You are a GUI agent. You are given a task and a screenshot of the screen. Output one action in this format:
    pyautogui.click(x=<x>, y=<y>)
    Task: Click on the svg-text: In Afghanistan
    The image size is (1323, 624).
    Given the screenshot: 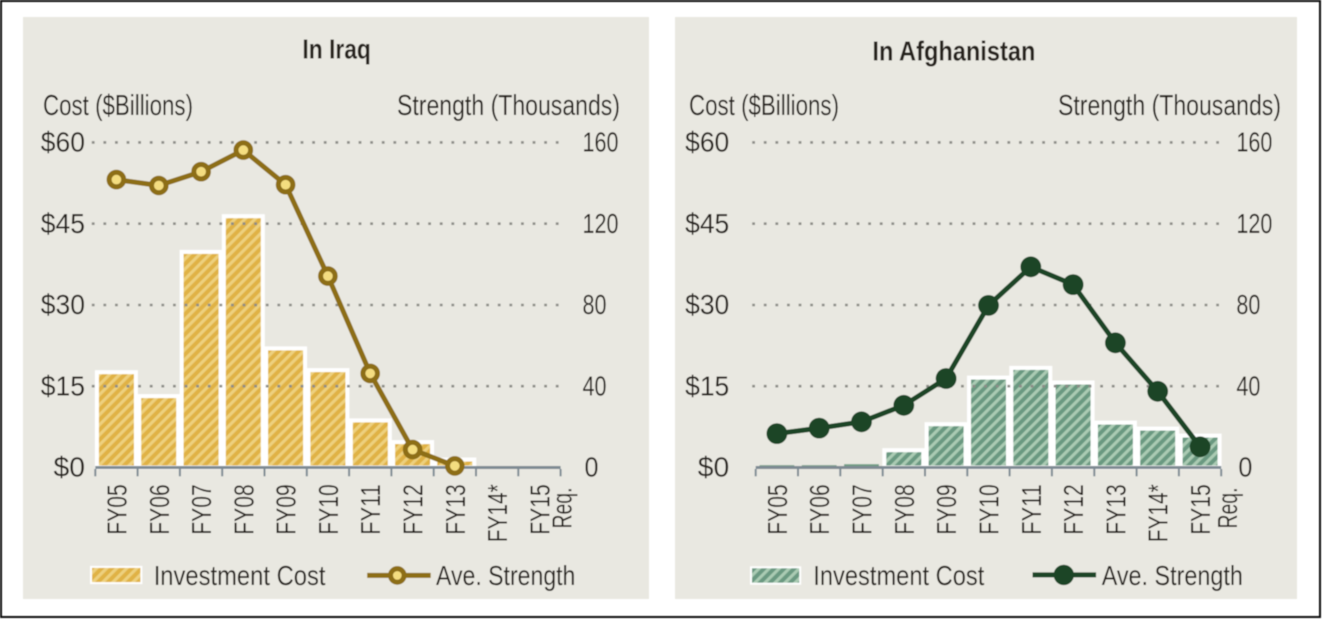 What is the action you would take?
    pyautogui.click(x=953, y=50)
    